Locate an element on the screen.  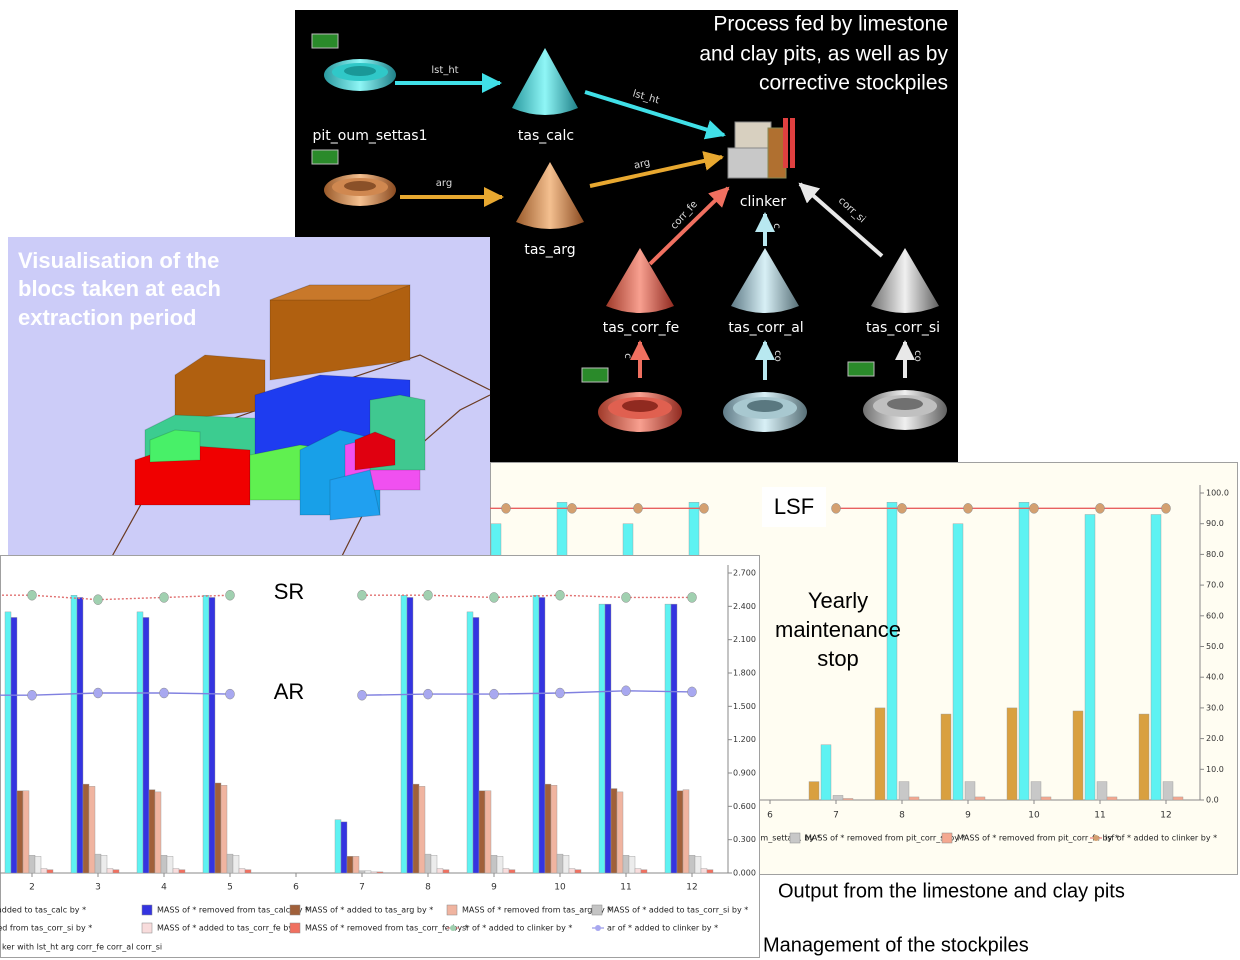
x-tick-label: 6 is located at coordinates (770, 816).